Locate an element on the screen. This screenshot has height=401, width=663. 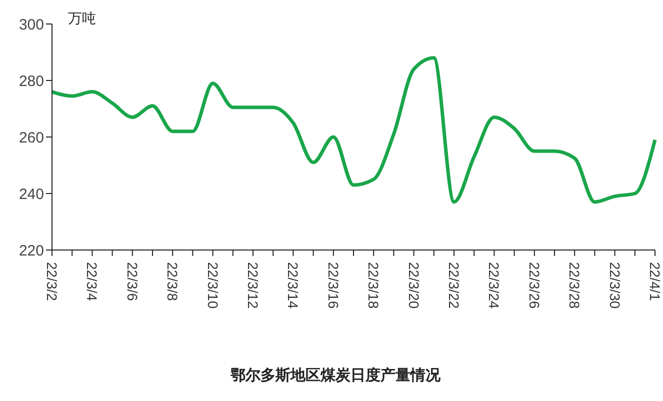
y-tick-label: 240 is located at coordinates (31, 194).